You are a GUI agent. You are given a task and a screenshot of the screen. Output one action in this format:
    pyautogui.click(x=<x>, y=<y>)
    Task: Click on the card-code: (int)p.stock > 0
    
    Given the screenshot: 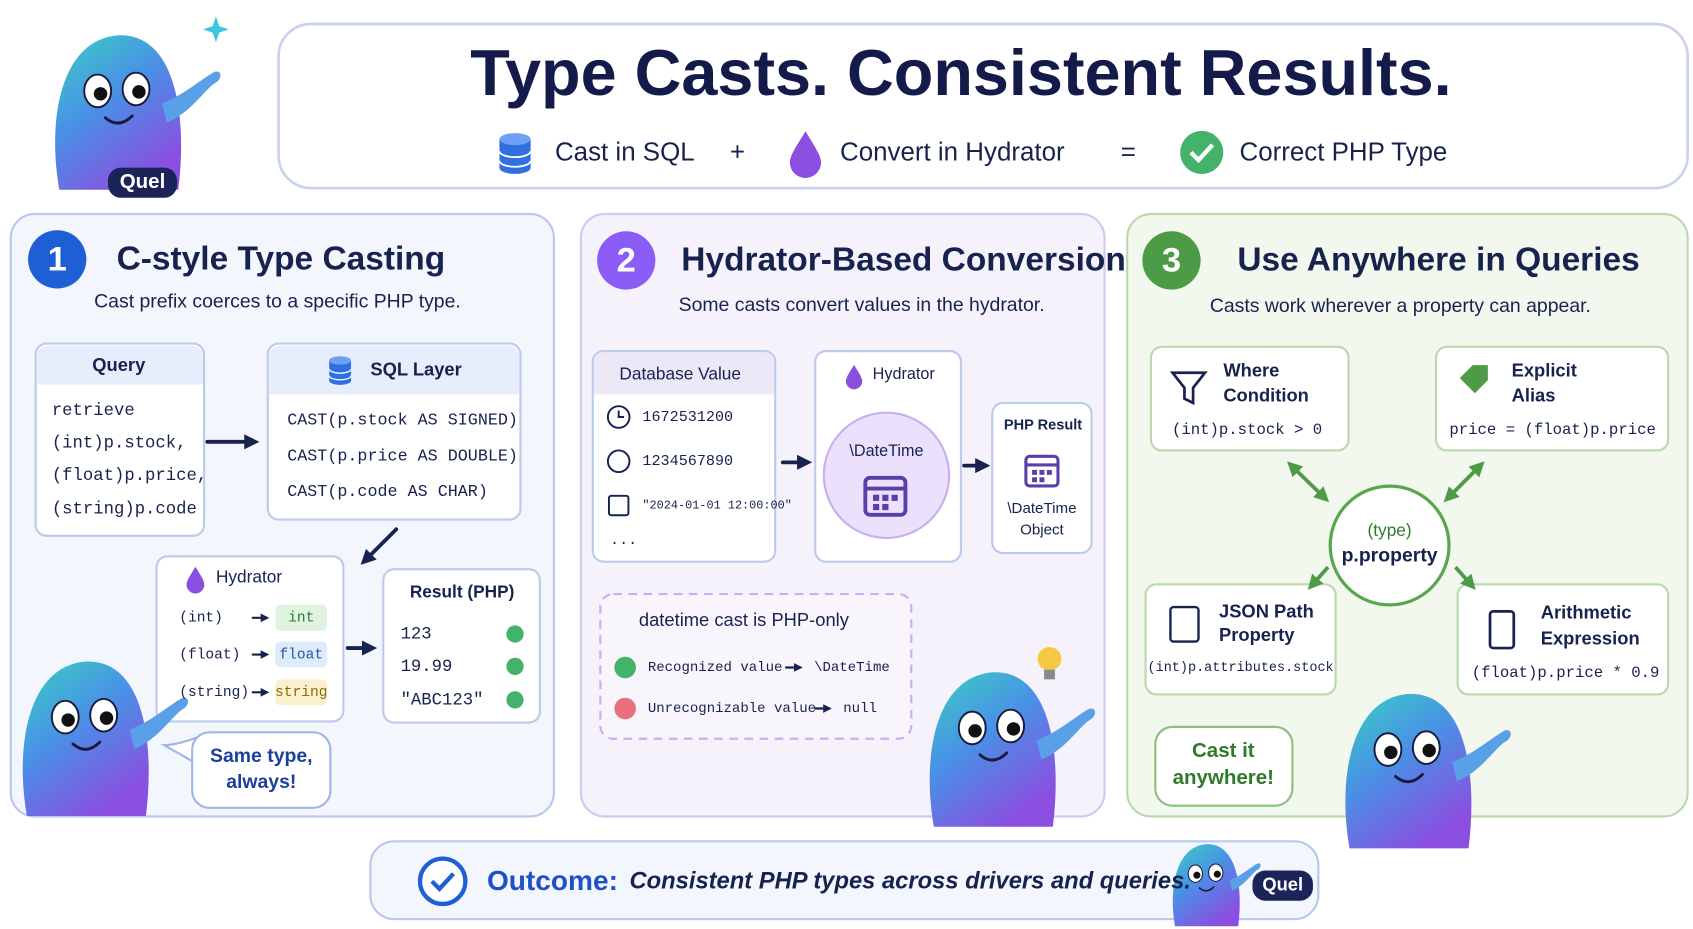 What is the action you would take?
    pyautogui.click(x=1247, y=430)
    